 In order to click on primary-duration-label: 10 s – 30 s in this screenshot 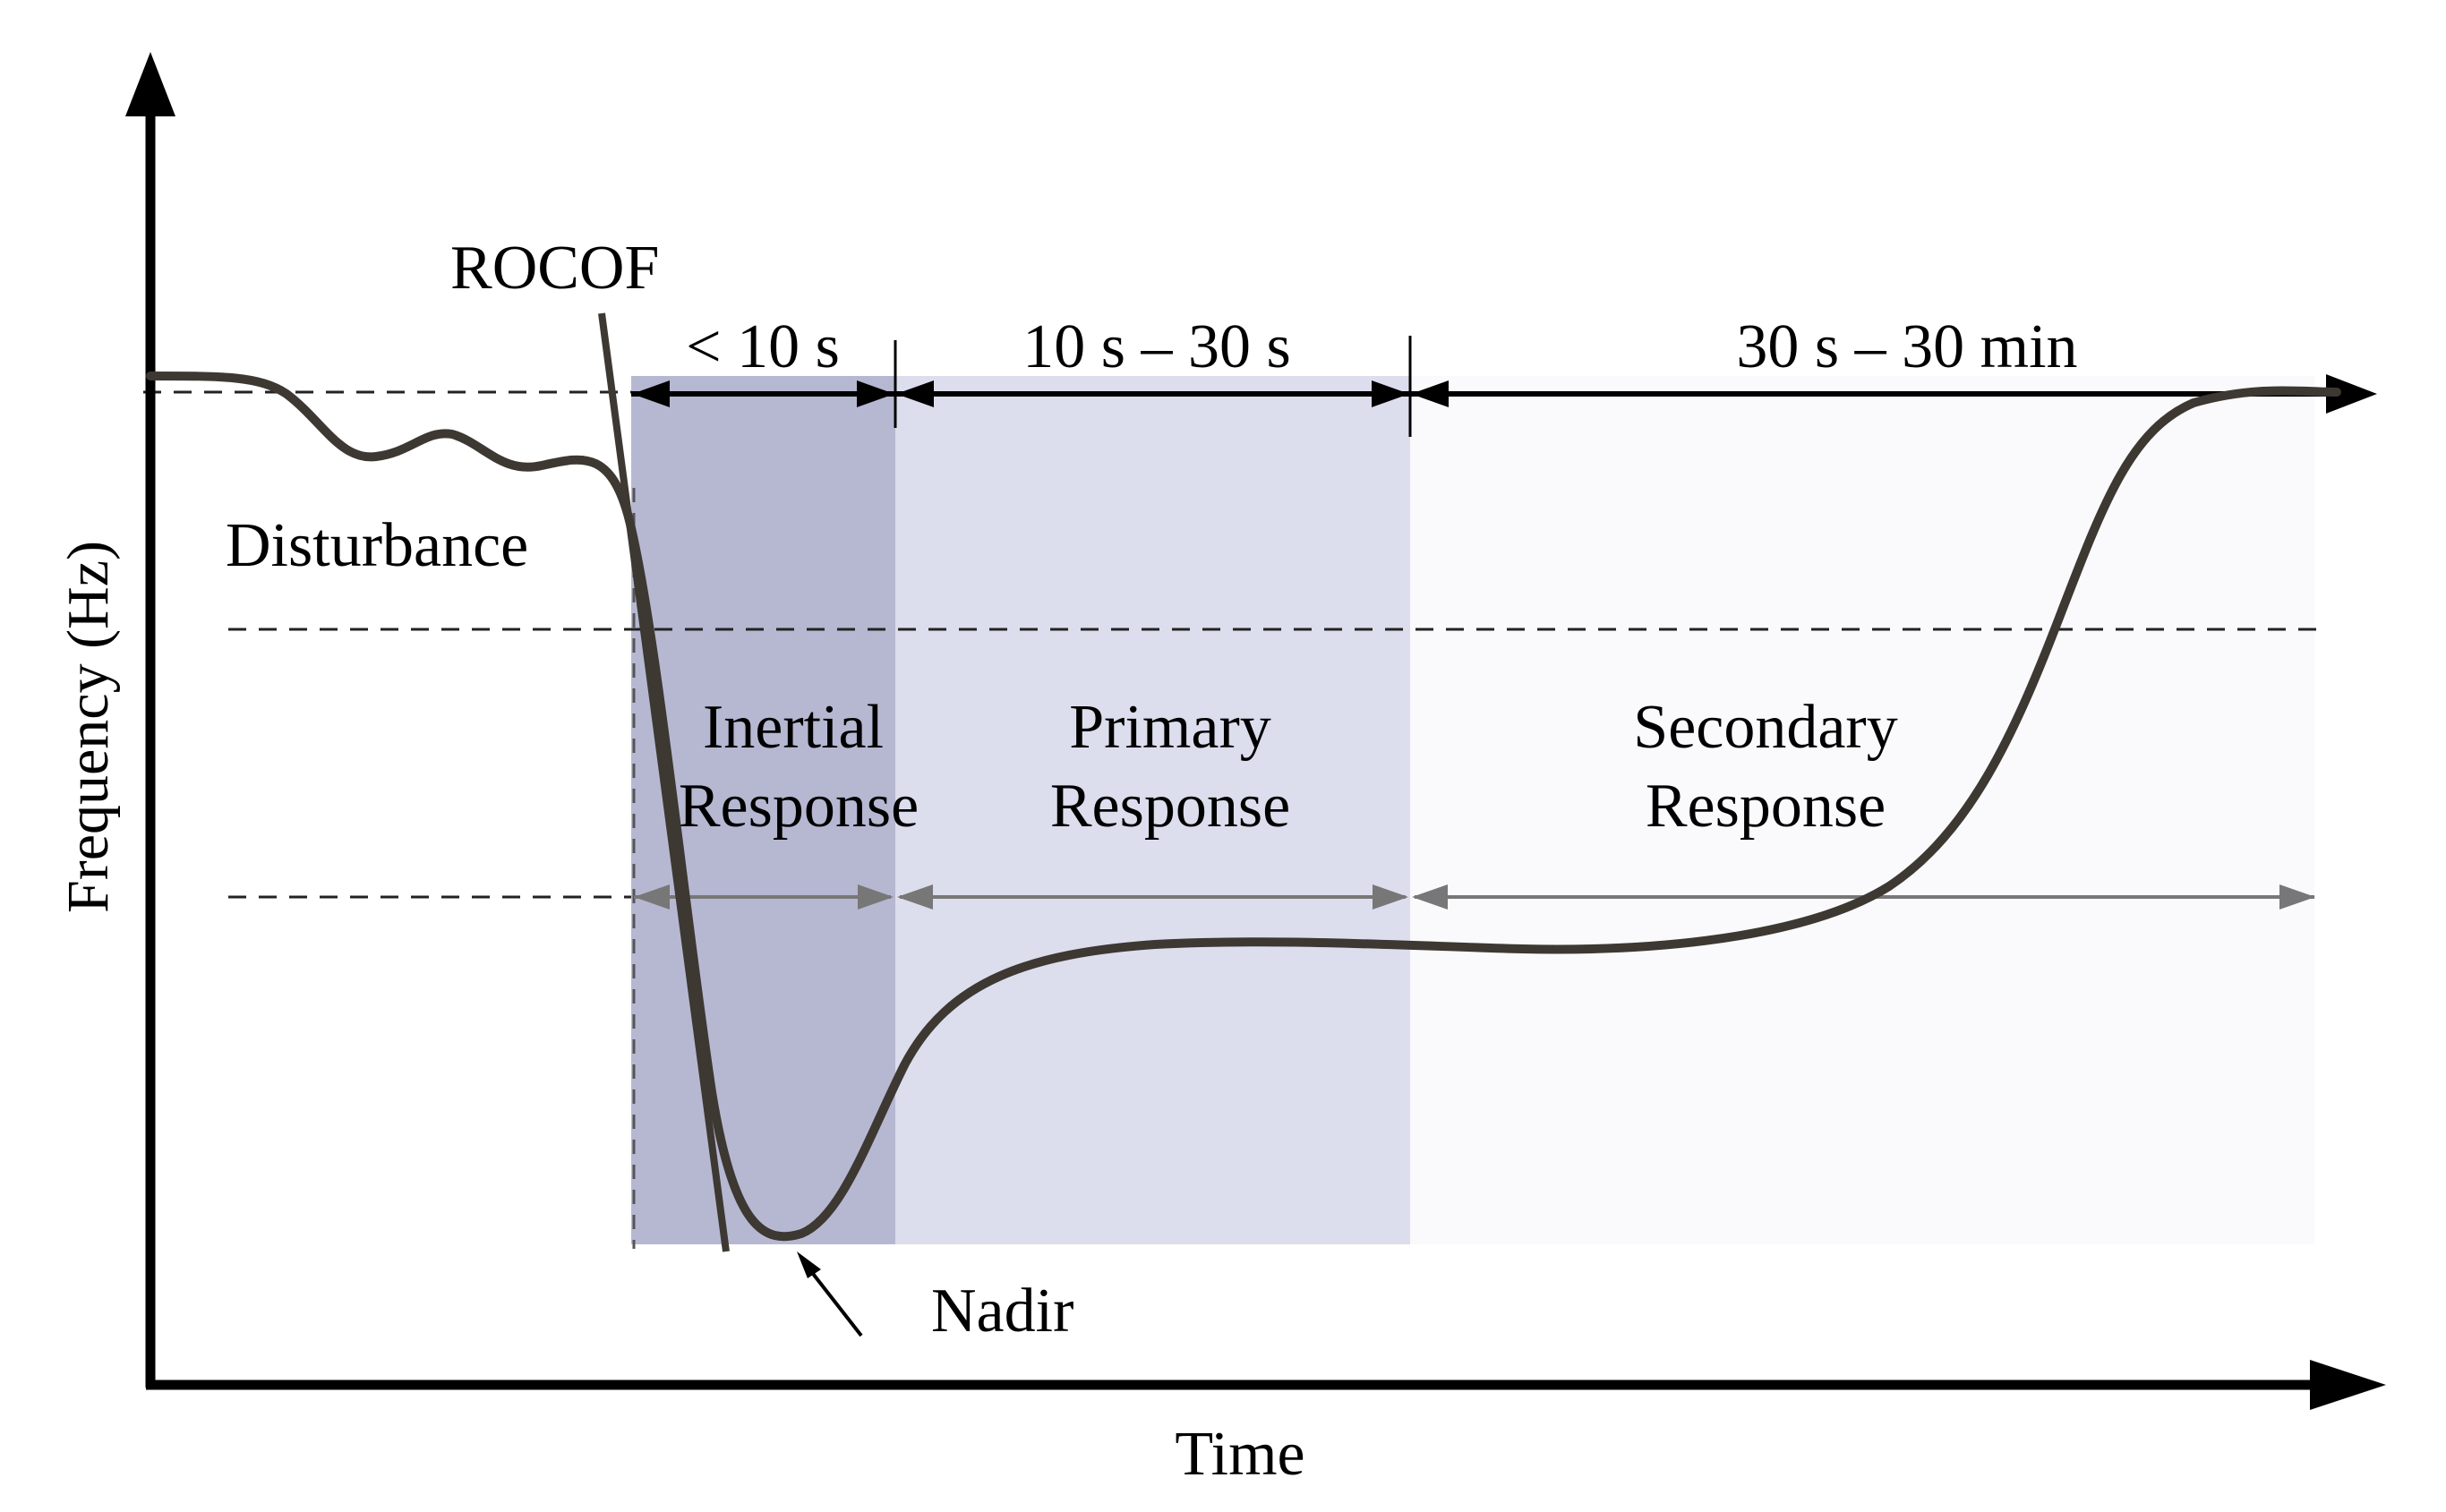, I will do `click(1156, 346)`.